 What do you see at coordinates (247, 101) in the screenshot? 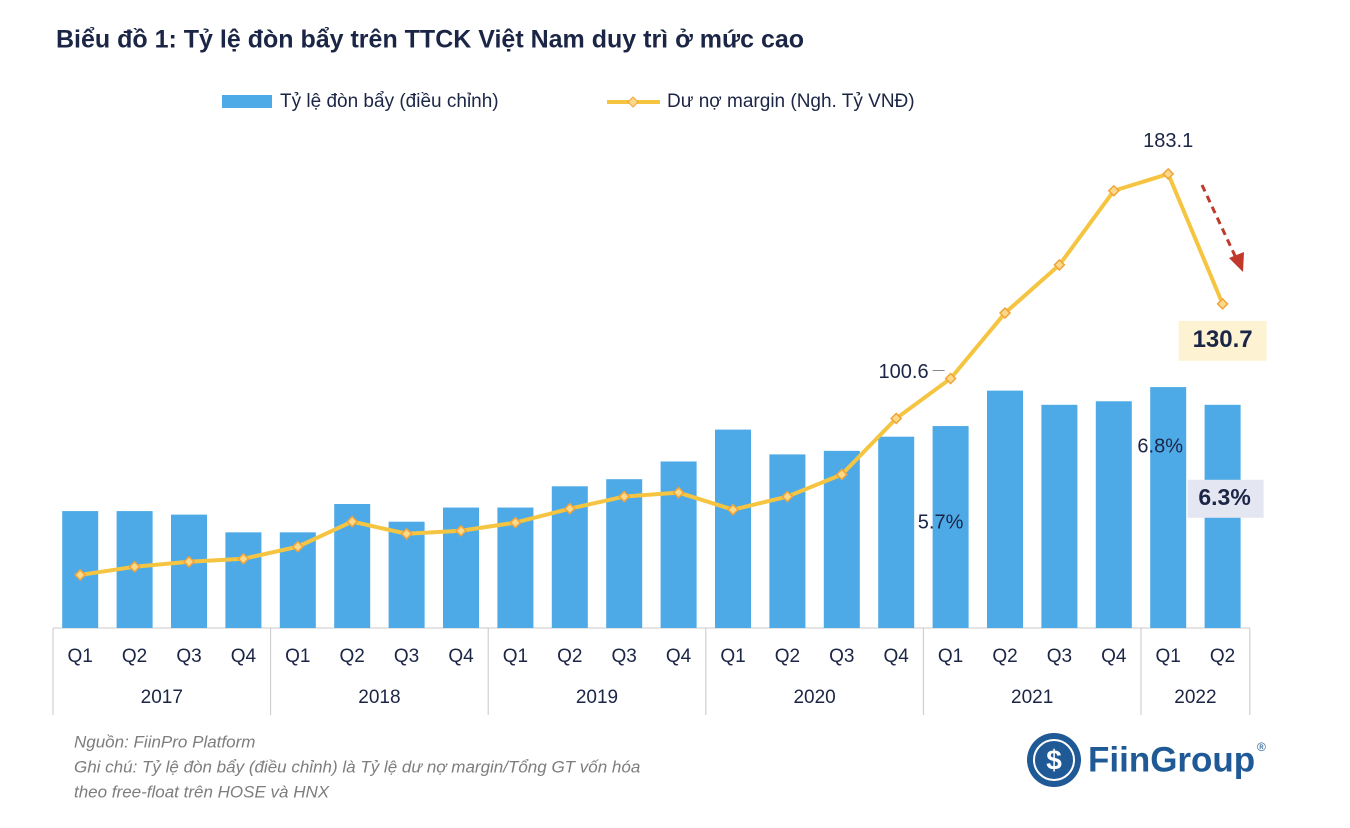
I see `legend-swatch` at bounding box center [247, 101].